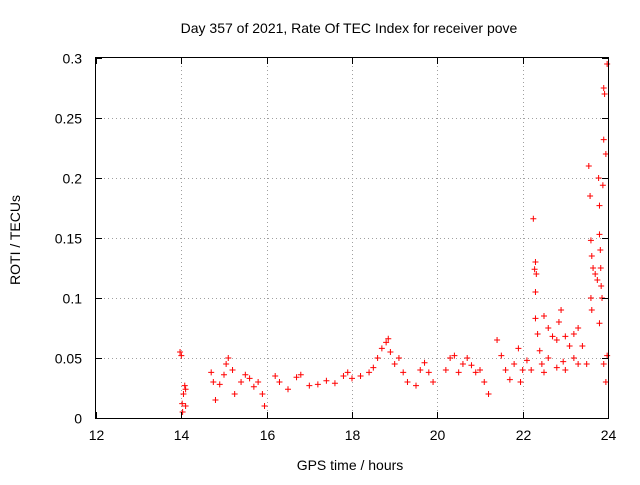  Describe the element at coordinates (524, 435) in the screenshot. I see `x-tick-label: 22` at that location.